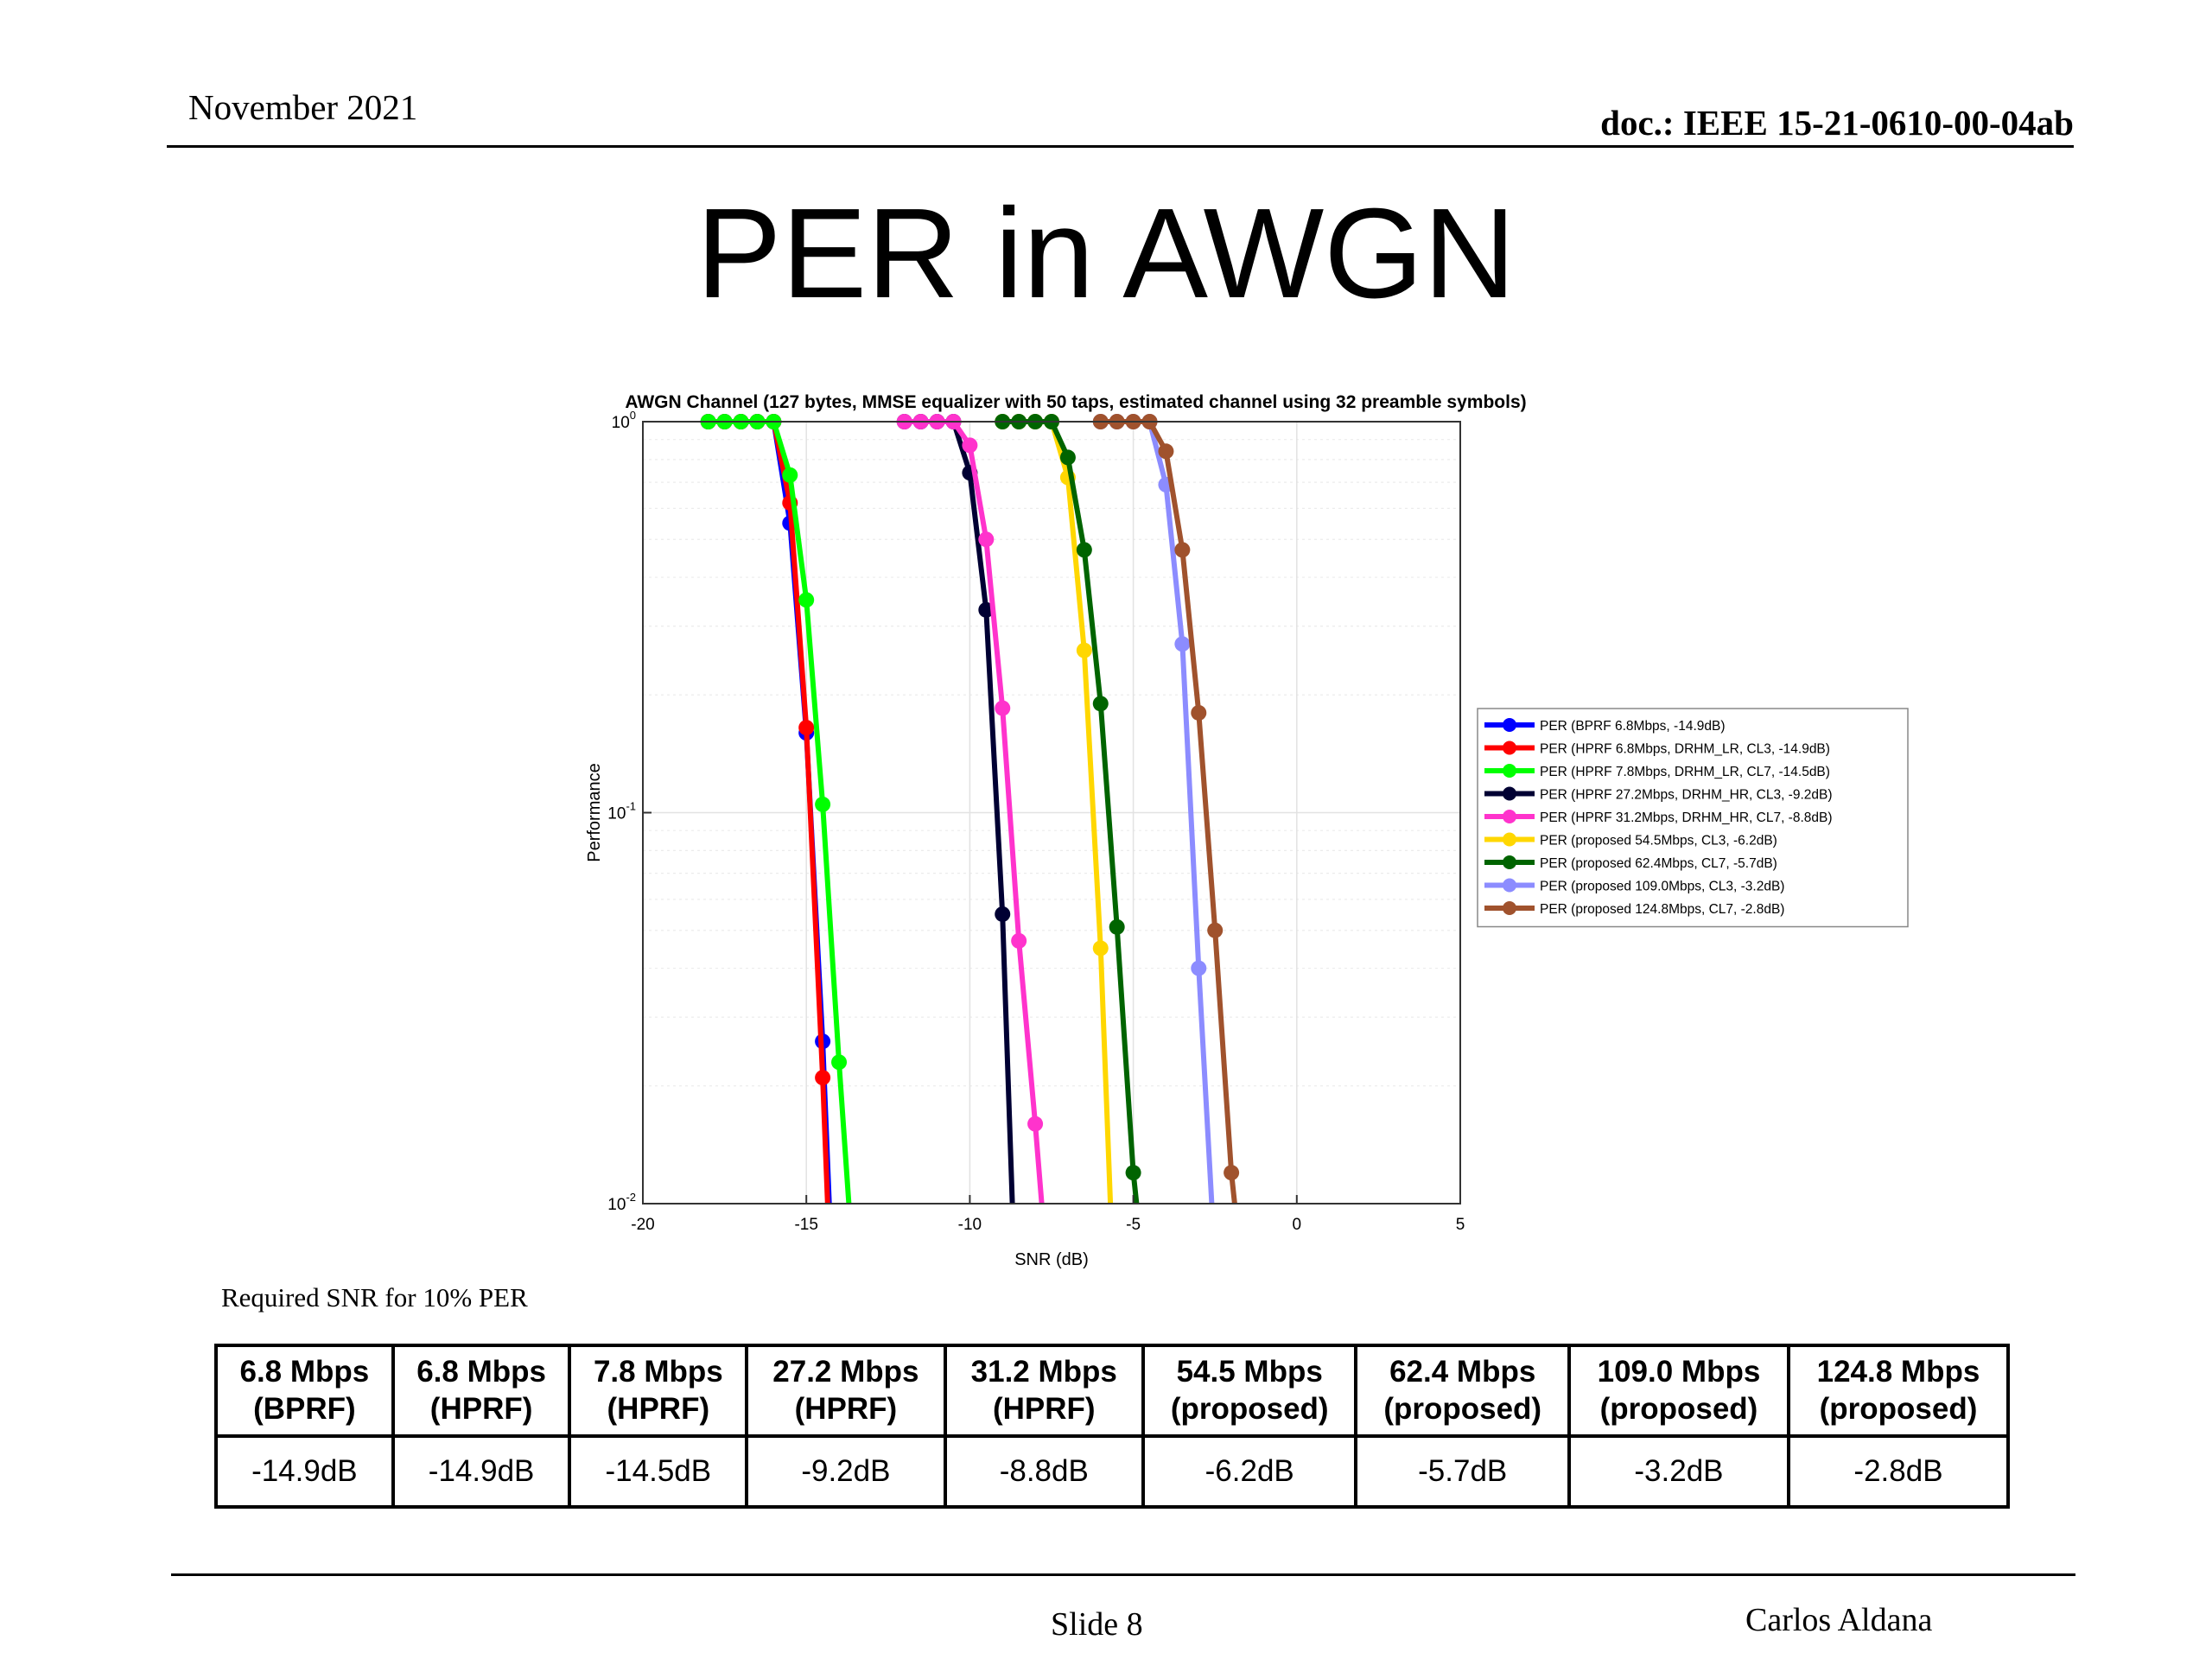 The width and height of the screenshot is (2212, 1659). I want to click on legend-label: PER (proposed 109.0Mbps, CL3, -3.2dB), so click(1662, 887).